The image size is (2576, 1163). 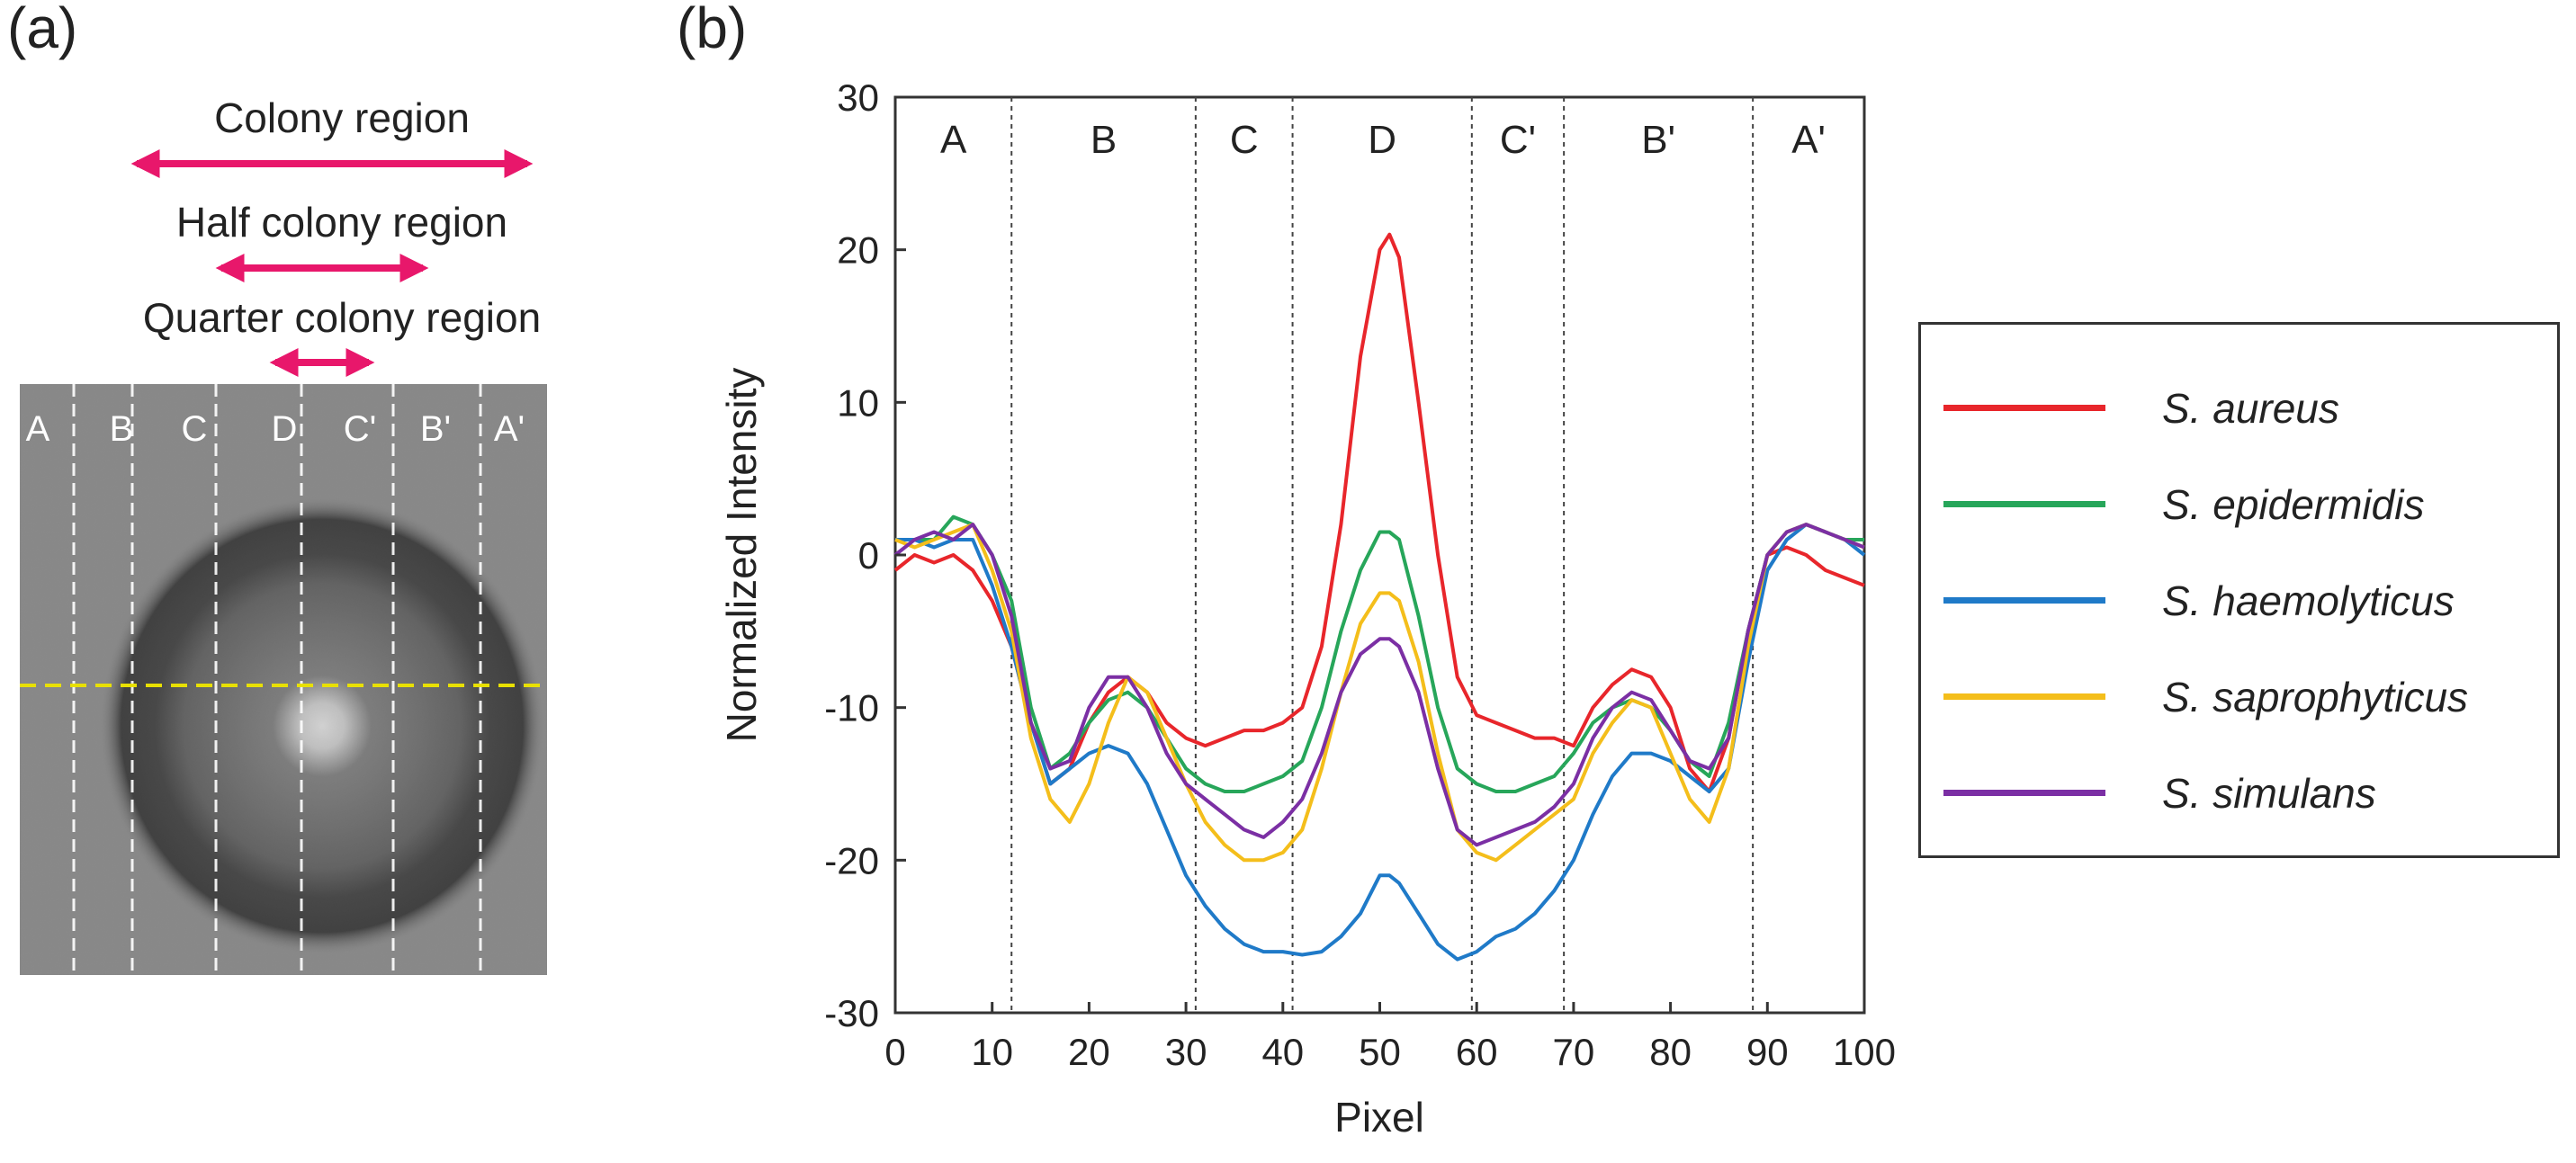 What do you see at coordinates (895, 1052) in the screenshot?
I see `x-tick-label-0: 0` at bounding box center [895, 1052].